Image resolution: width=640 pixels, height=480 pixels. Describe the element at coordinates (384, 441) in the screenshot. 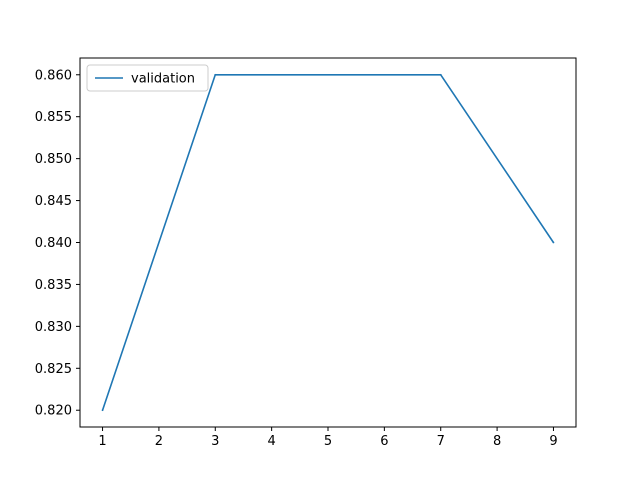

I see `x-tick-label: 6` at that location.